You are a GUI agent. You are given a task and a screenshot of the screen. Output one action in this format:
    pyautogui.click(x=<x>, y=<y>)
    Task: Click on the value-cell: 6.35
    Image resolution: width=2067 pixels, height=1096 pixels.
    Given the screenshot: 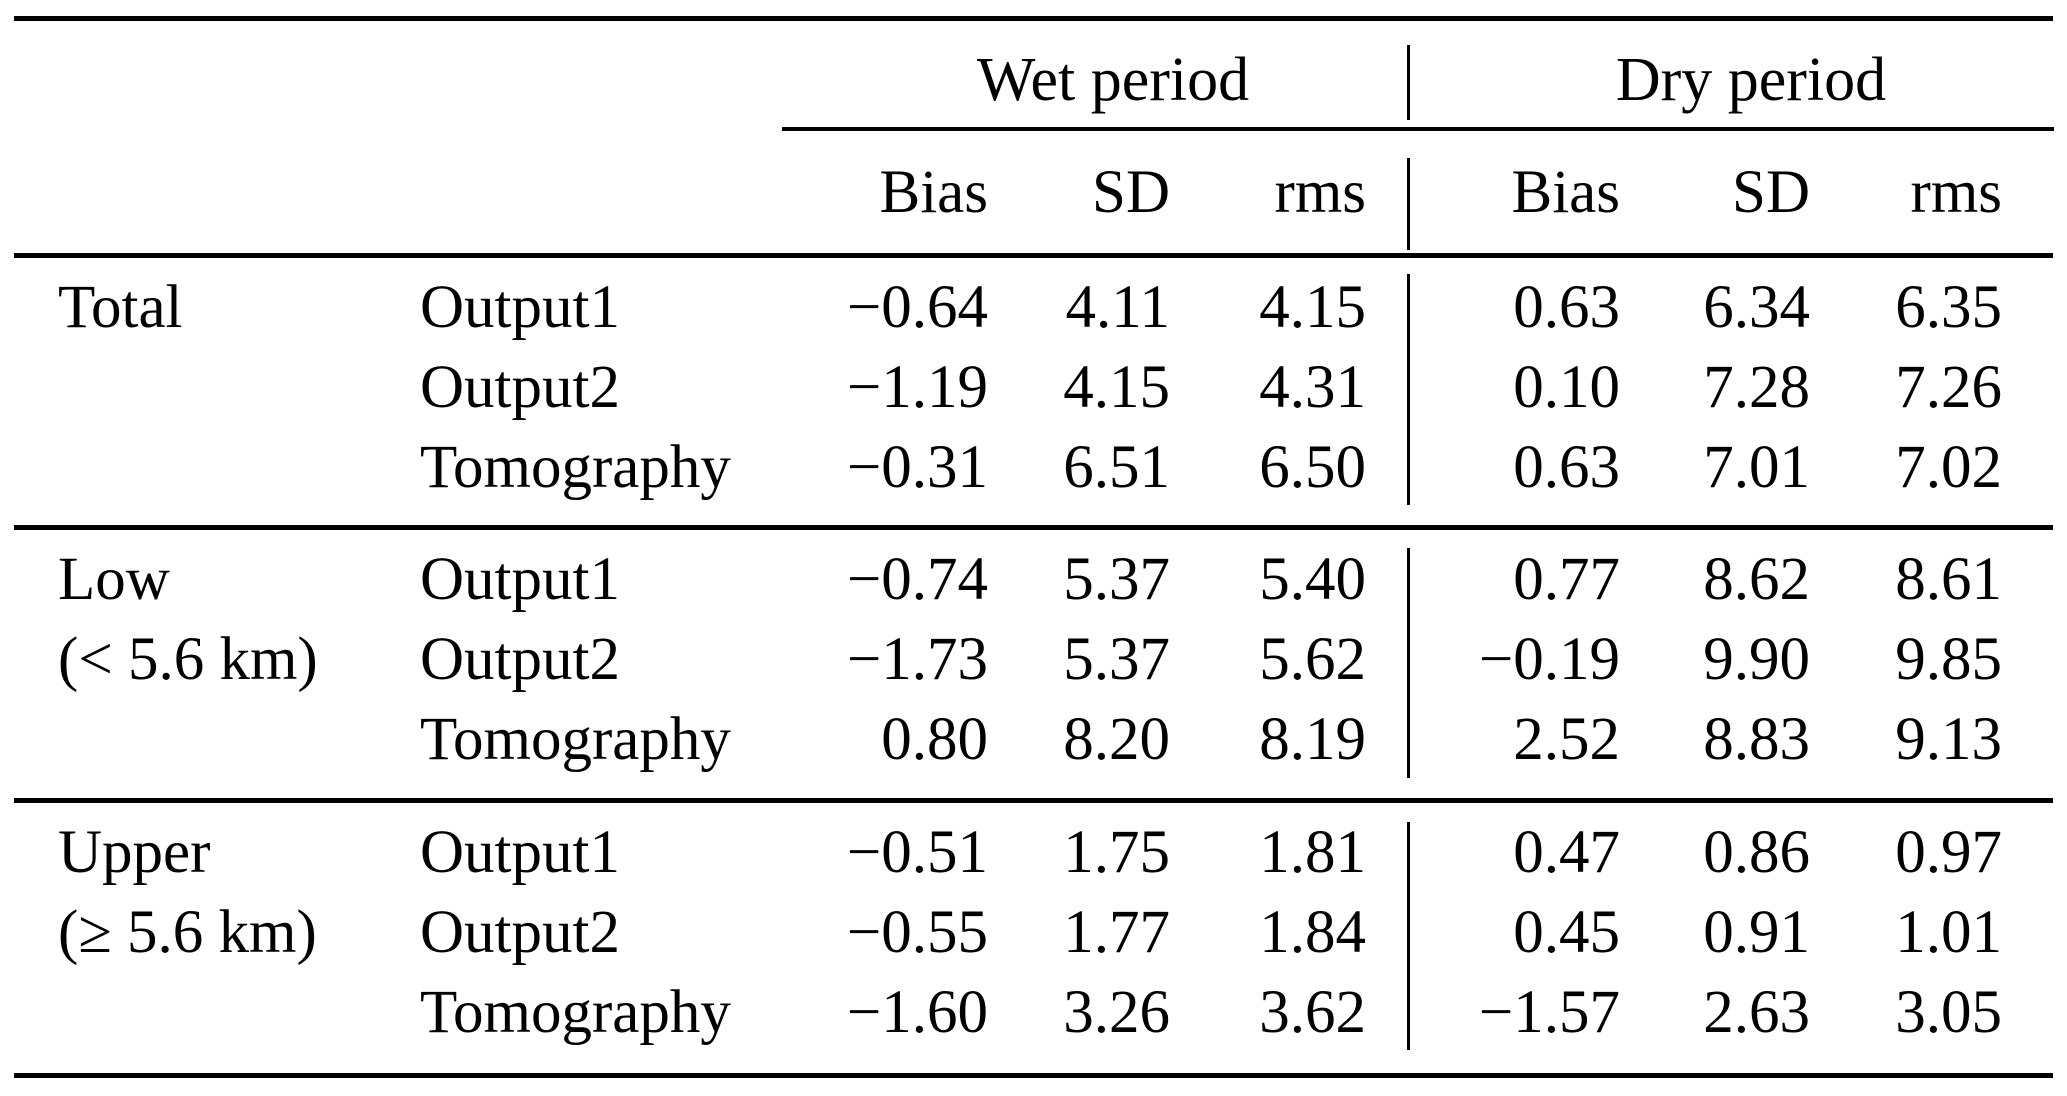 What is the action you would take?
    pyautogui.click(x=1948, y=307)
    